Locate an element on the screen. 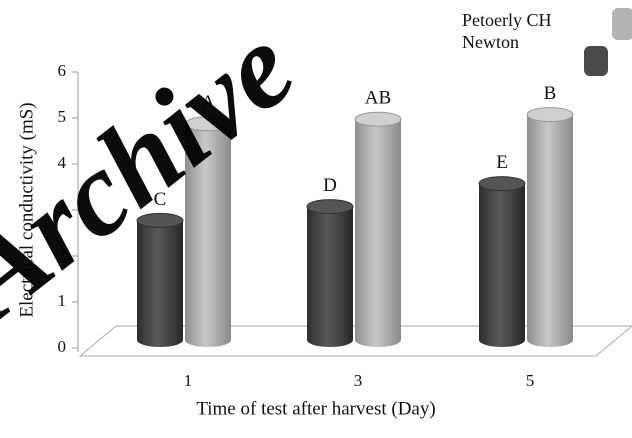  x-tick-label: 1 is located at coordinates (188, 380).